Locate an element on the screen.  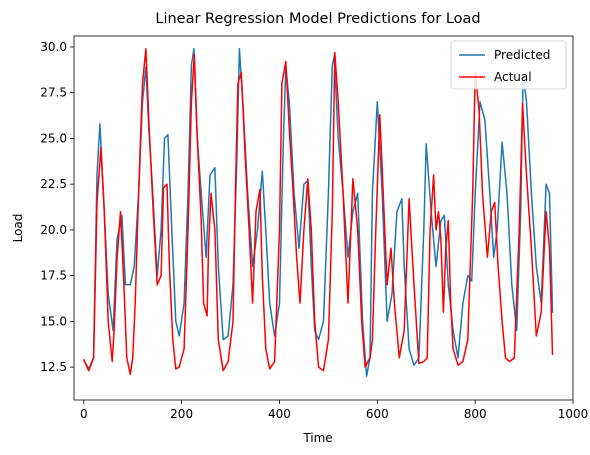
y-tick-label: 27.5 is located at coordinates (53, 93).